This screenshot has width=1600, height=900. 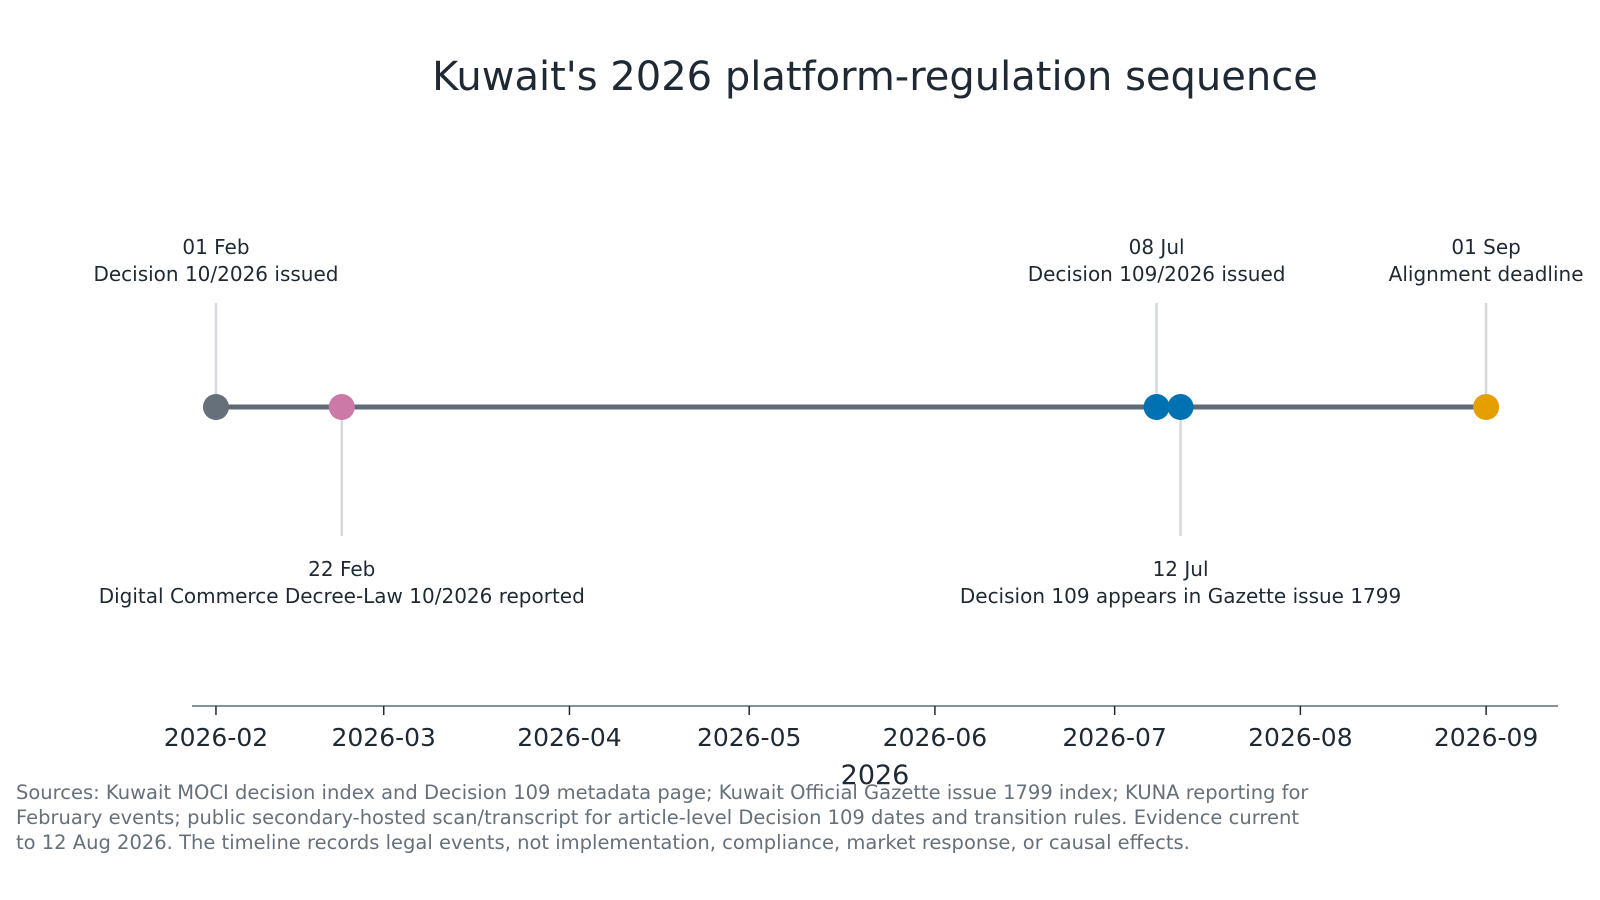 What do you see at coordinates (1486, 274) in the screenshot?
I see `event-description-label: Alignment deadline` at bounding box center [1486, 274].